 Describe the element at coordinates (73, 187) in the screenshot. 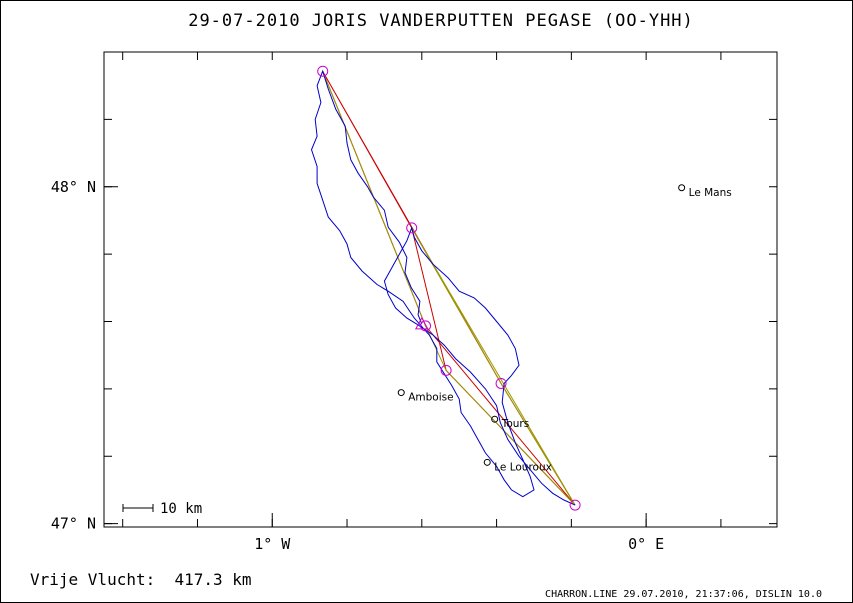

I see `y-tick-label: 48° N` at that location.